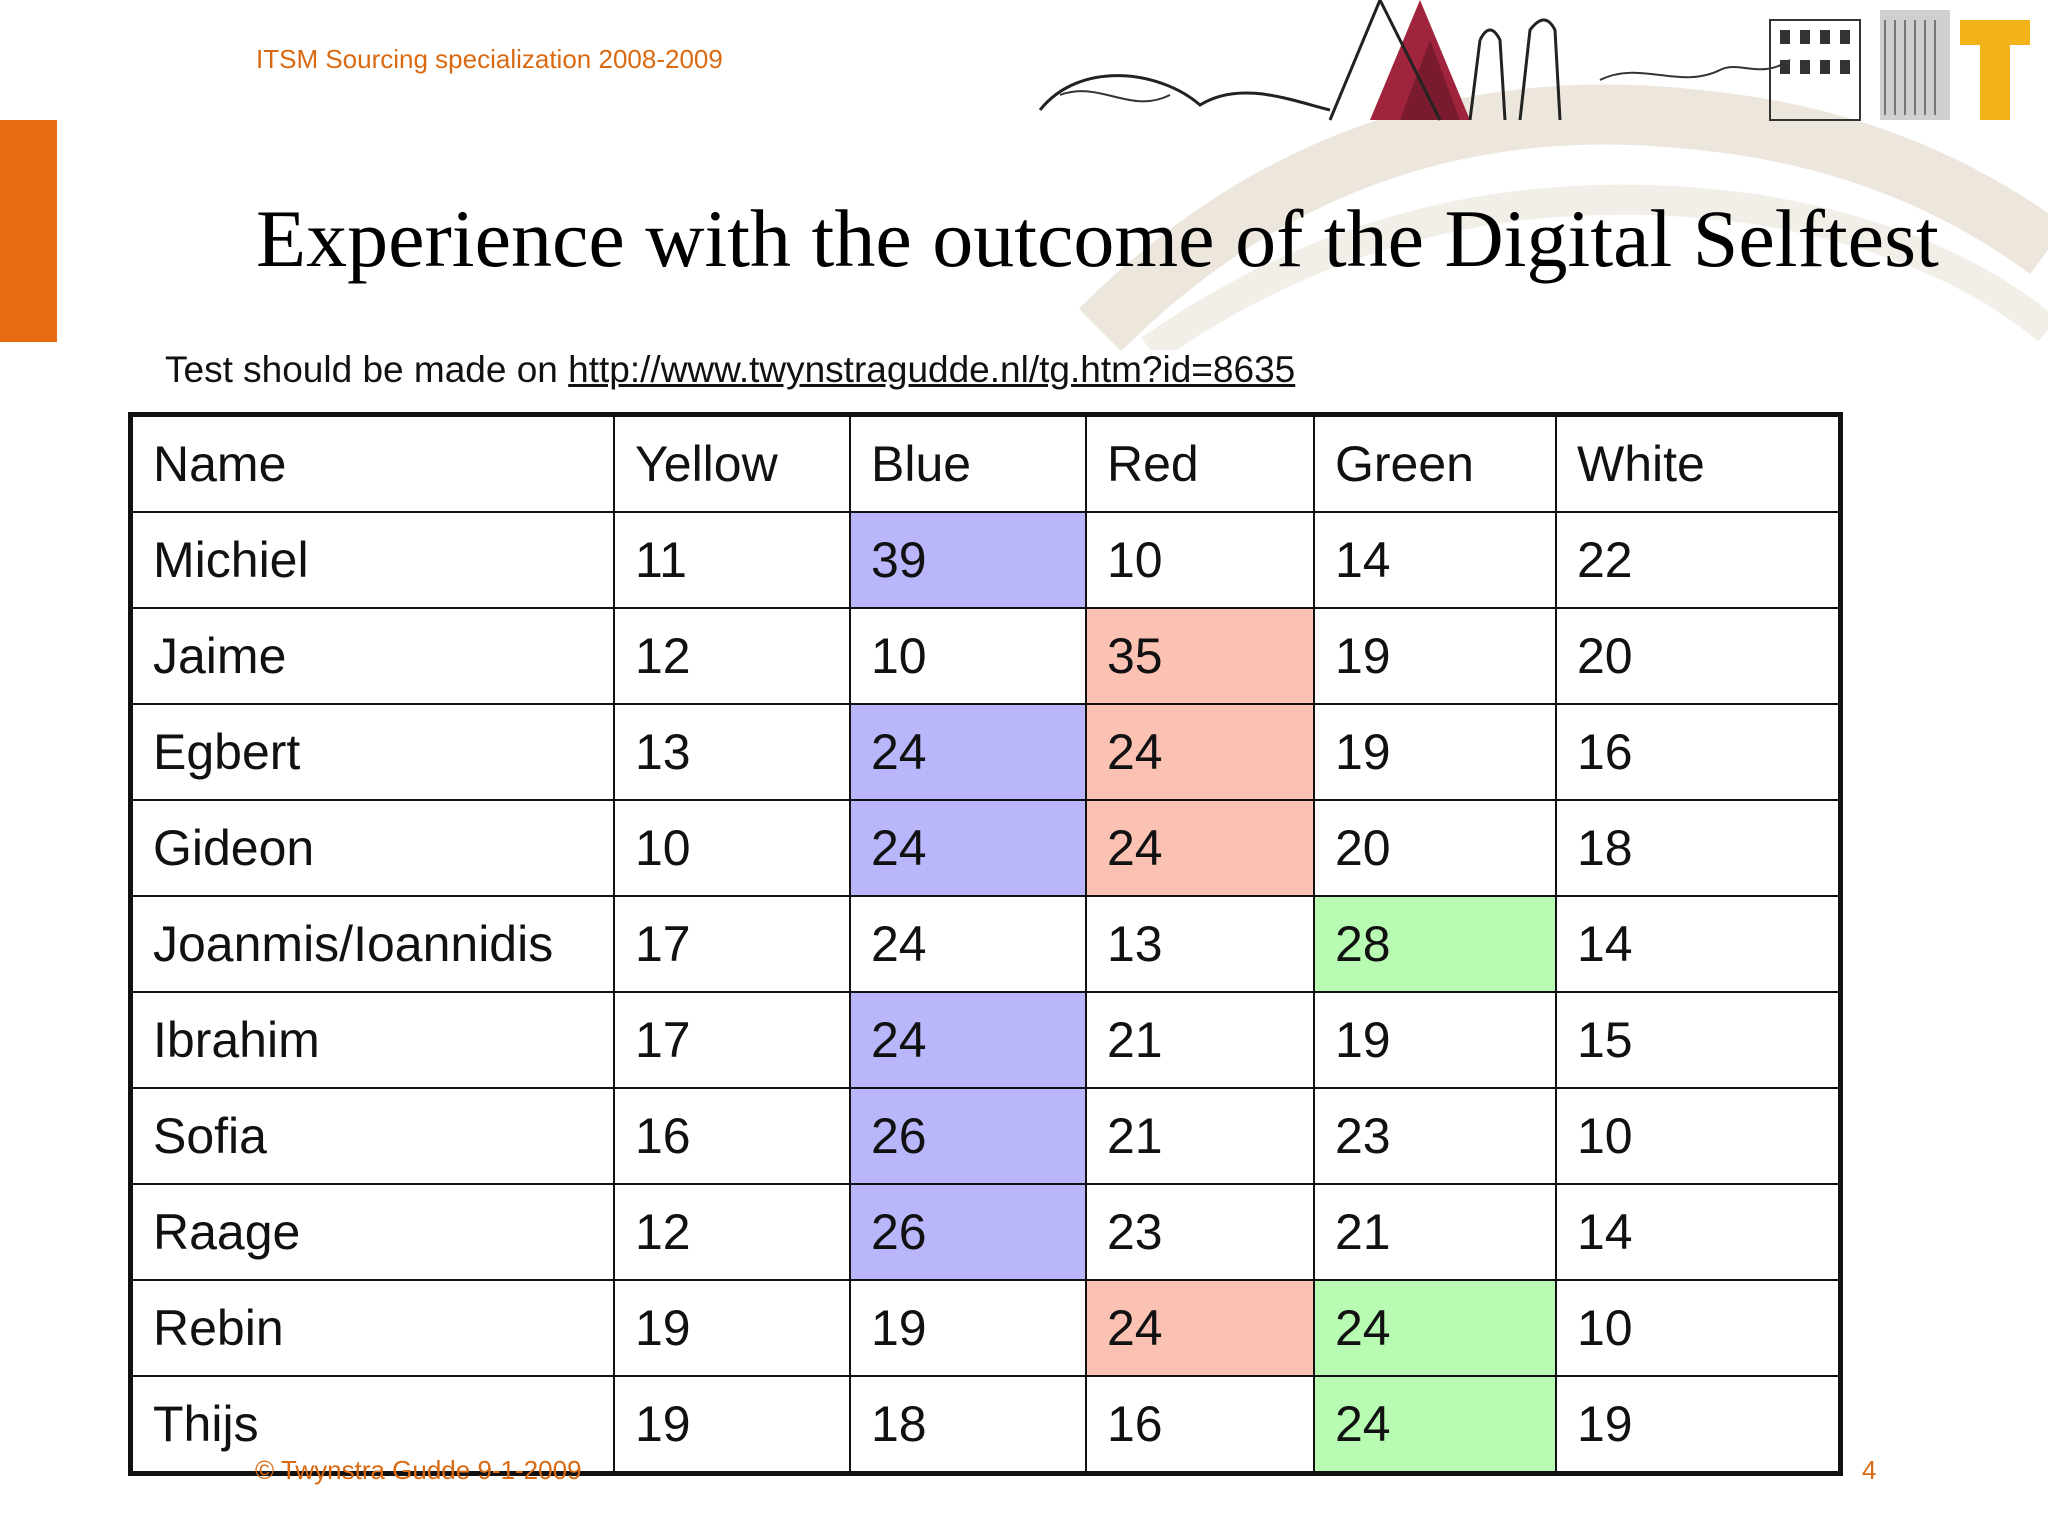  What do you see at coordinates (968, 1425) in the screenshot?
I see `score-cell-blue: 18` at bounding box center [968, 1425].